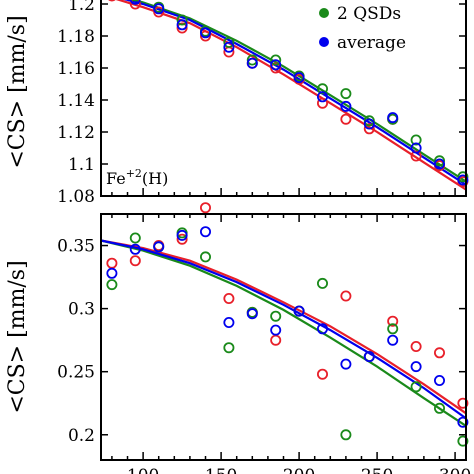  I want to click on x-tick-label-100: 100, so click(143, 470).